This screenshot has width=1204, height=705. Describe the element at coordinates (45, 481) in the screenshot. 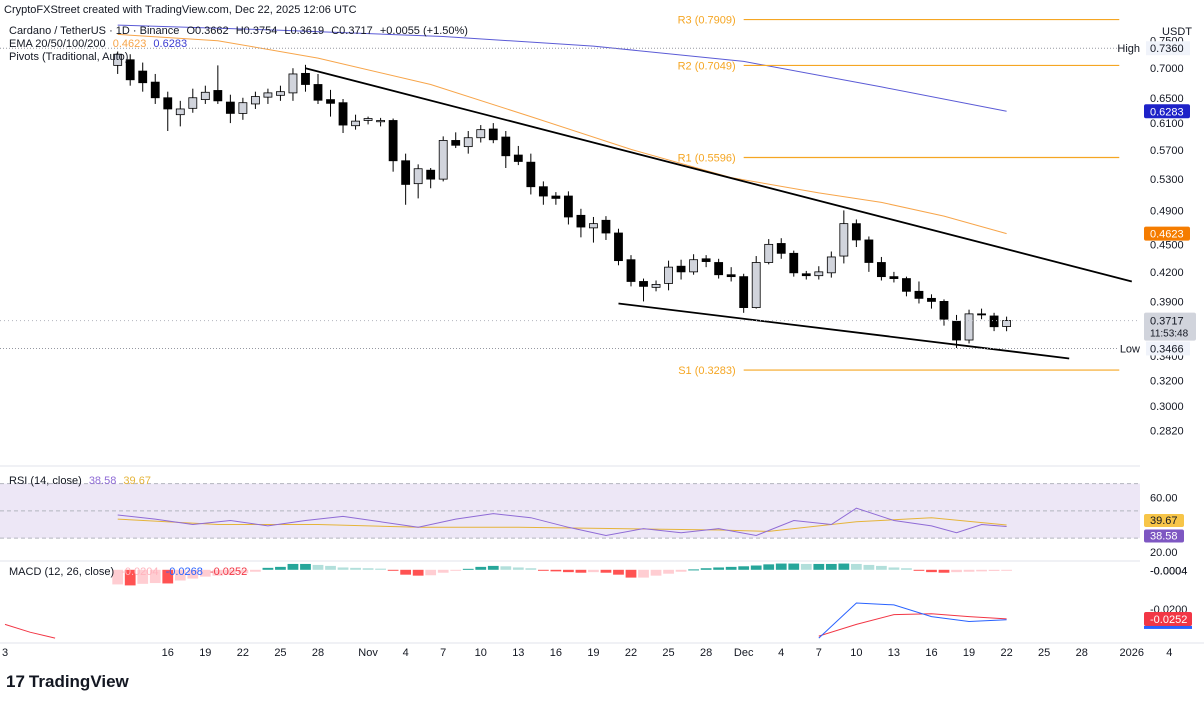

I see `rsi-label: RSI (14, close)` at that location.